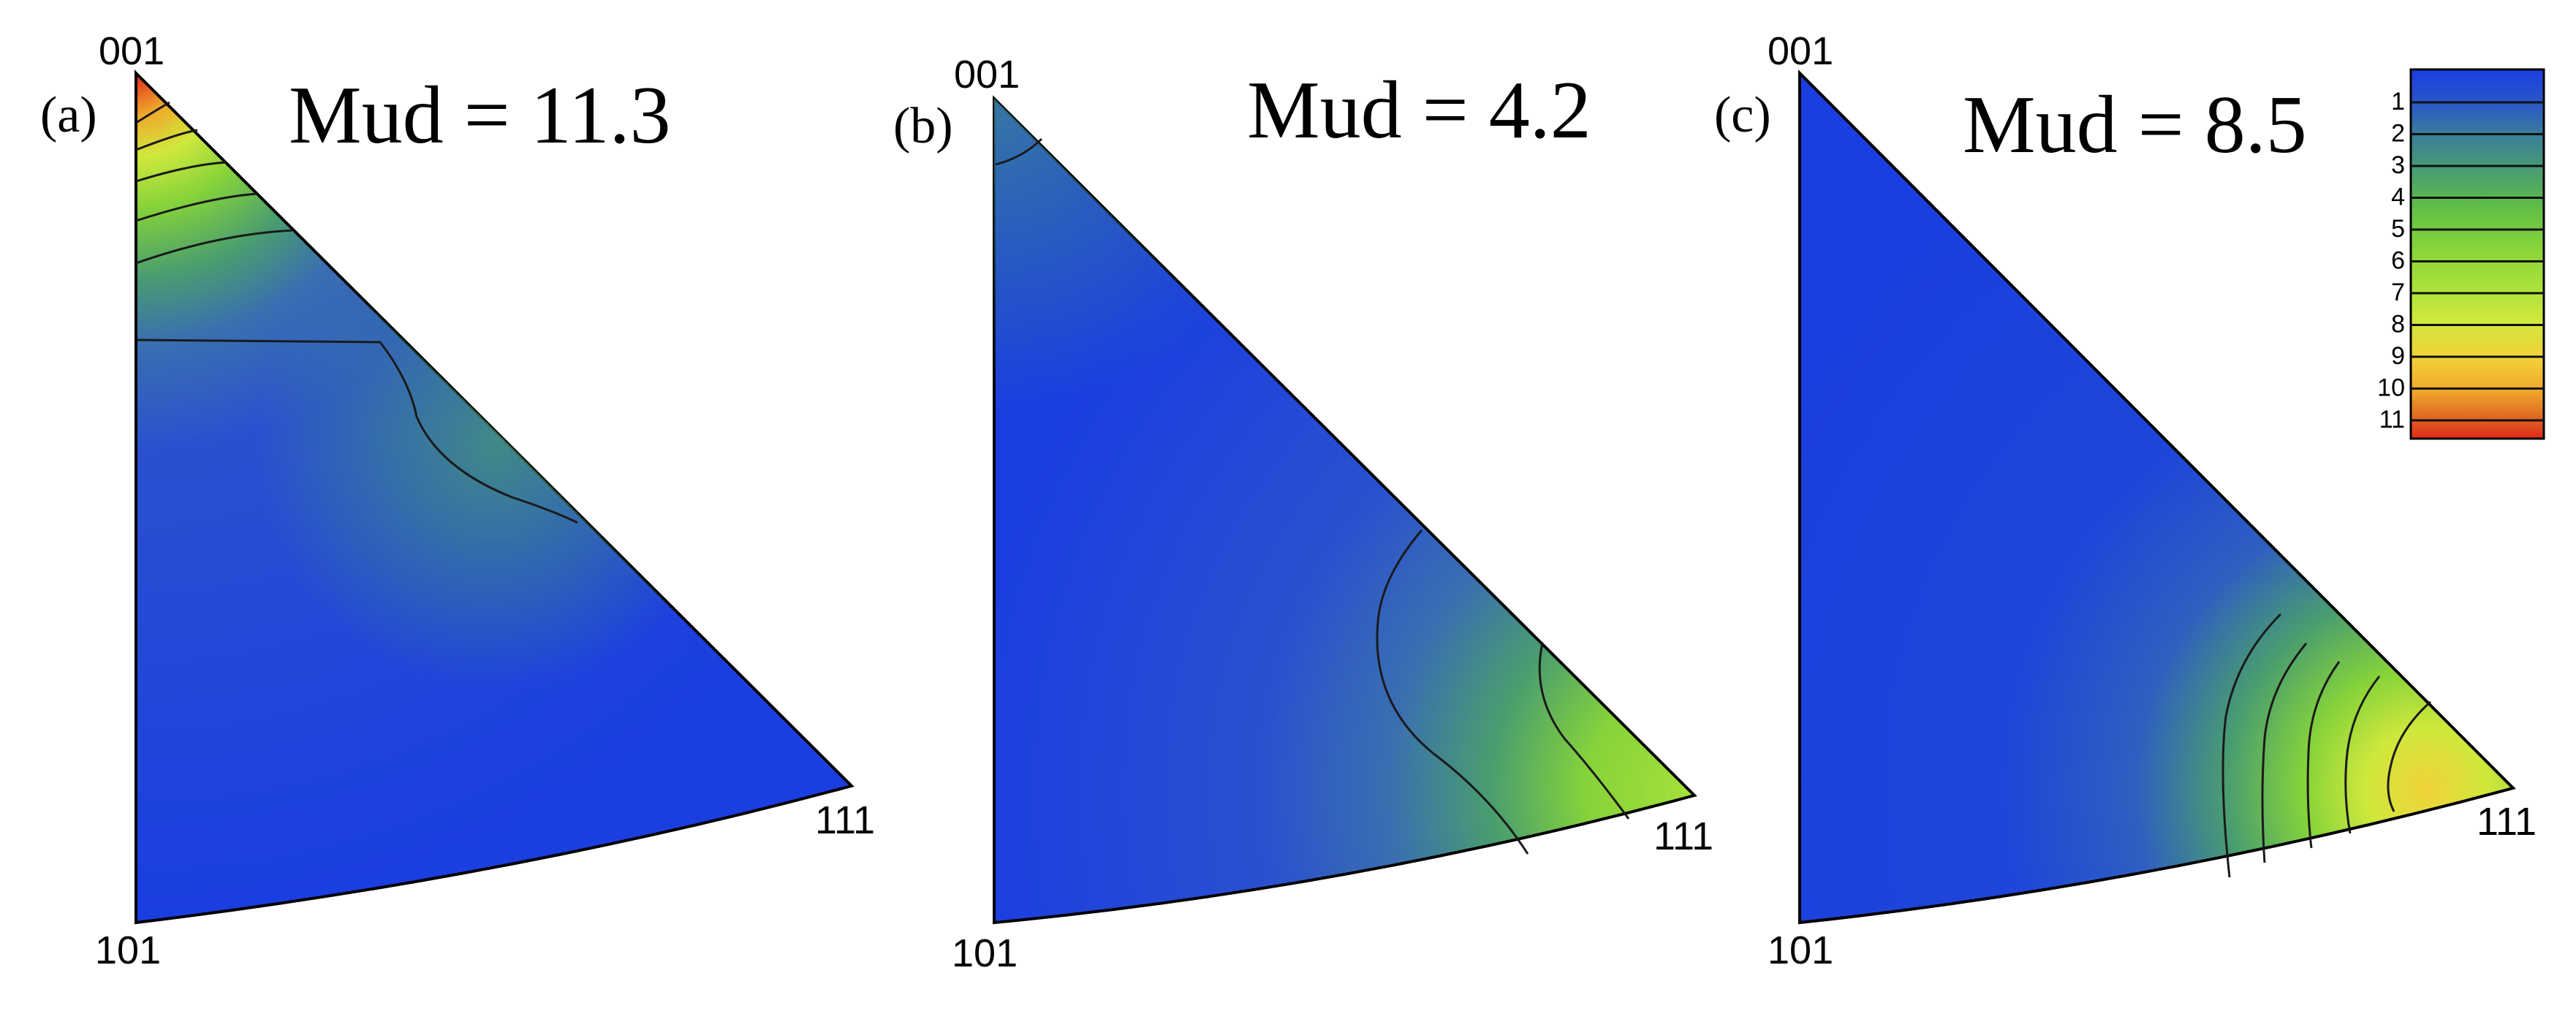  What do you see at coordinates (2477, 254) in the screenshot?
I see `legend-colorbar` at bounding box center [2477, 254].